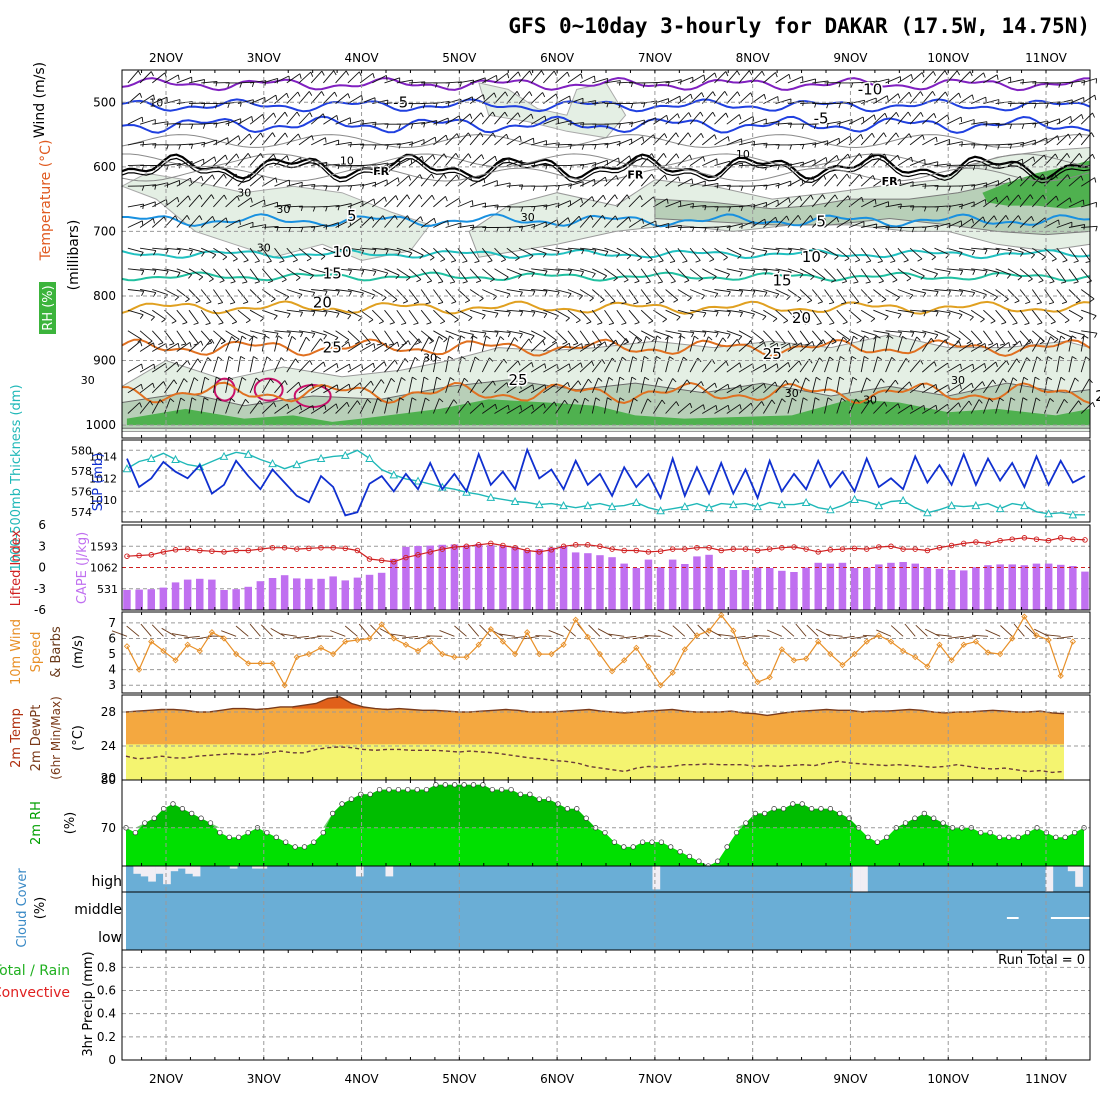 The width and height of the screenshot is (1100, 1100). What do you see at coordinates (557, 58) in the screenshot?
I see `top-date-label: 6NOV` at bounding box center [557, 58].